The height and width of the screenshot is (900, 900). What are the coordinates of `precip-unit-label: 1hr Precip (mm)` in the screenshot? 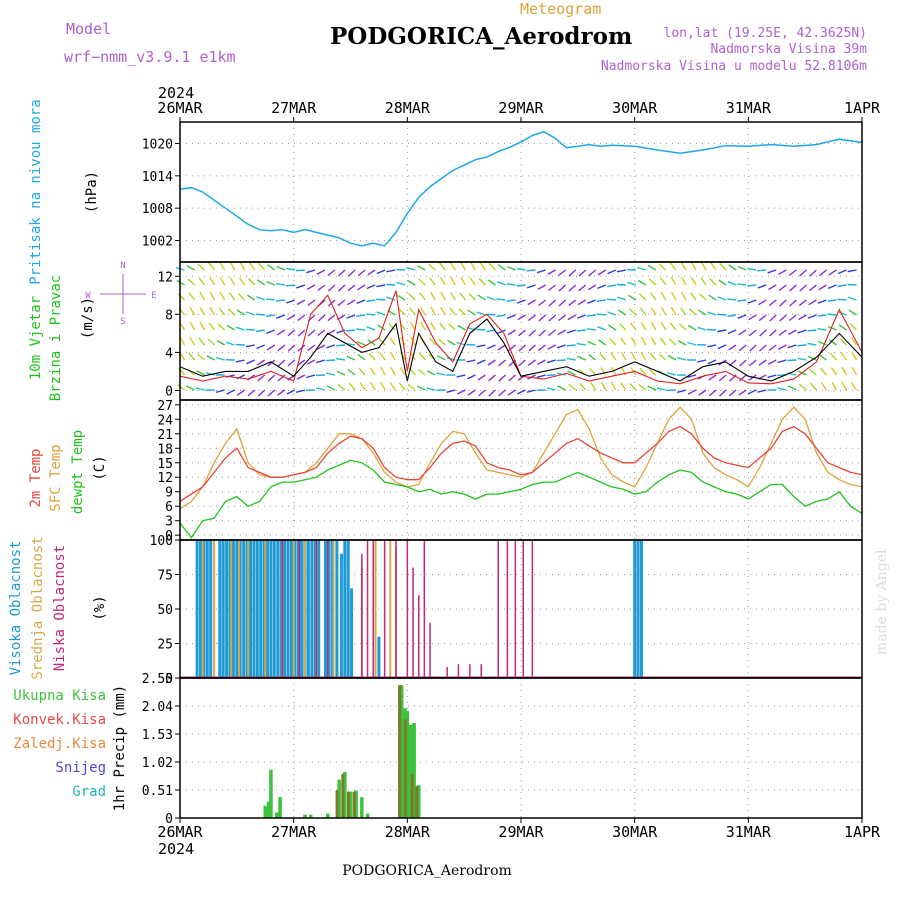 It's located at (120, 748).